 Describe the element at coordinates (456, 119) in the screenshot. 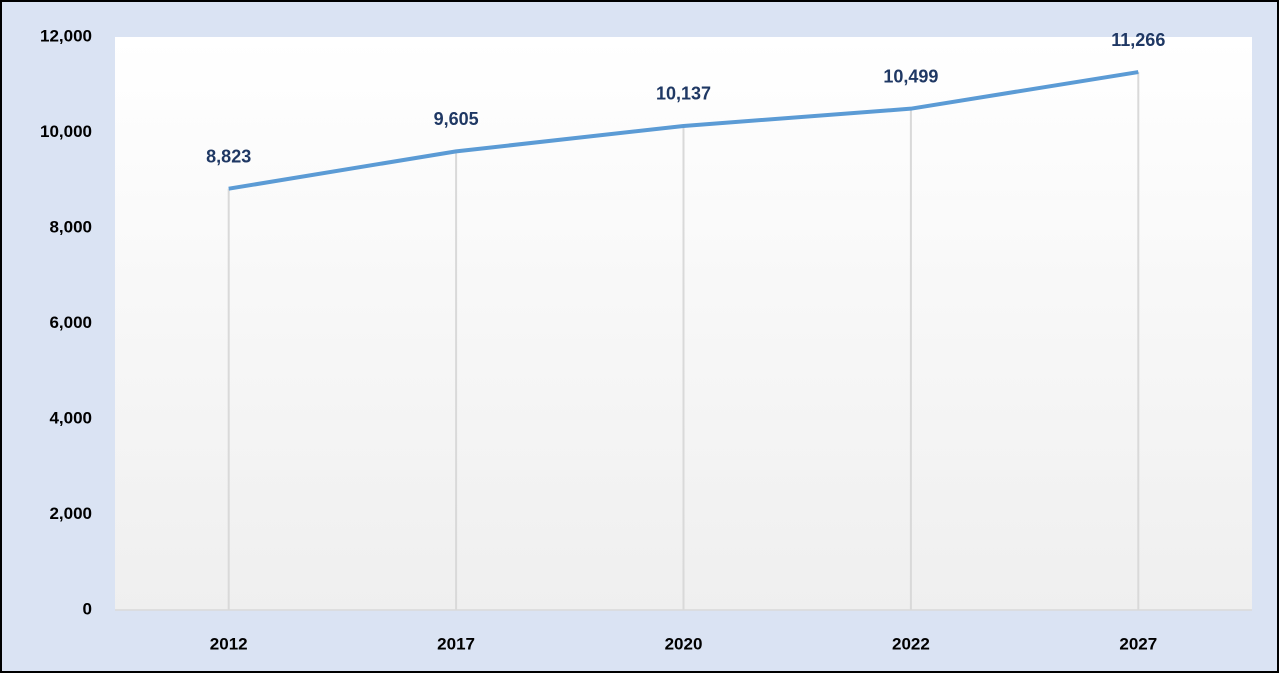

I see `data-label: 9,605` at that location.